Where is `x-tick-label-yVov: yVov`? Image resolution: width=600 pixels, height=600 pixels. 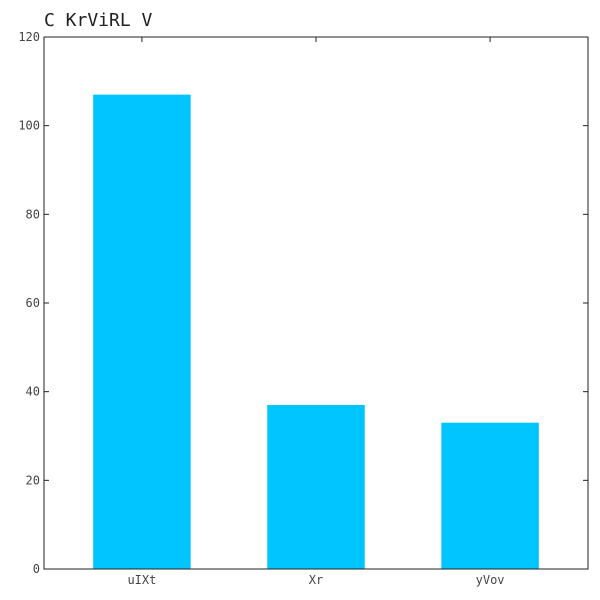
x-tick-label-yVov: yVov is located at coordinates (490, 580).